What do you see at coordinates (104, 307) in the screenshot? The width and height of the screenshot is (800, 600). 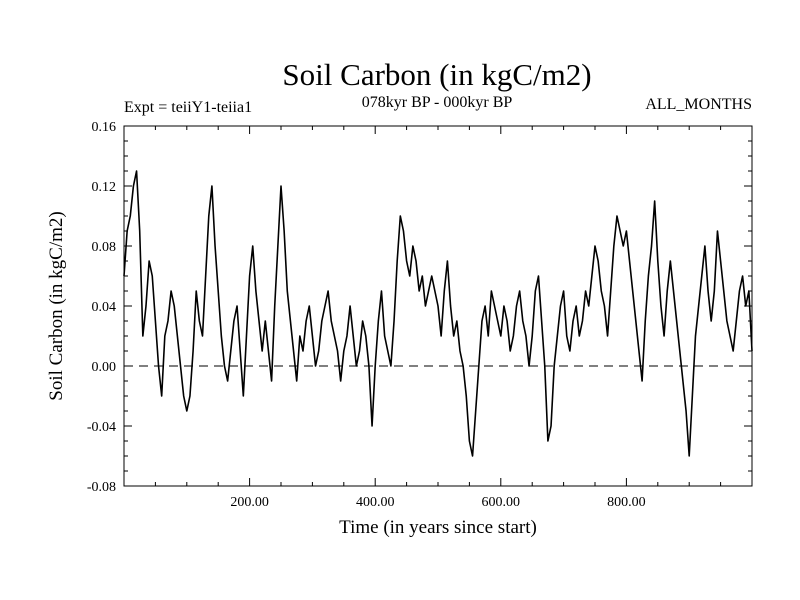 I see `y-tick-label: 0.04` at bounding box center [104, 307].